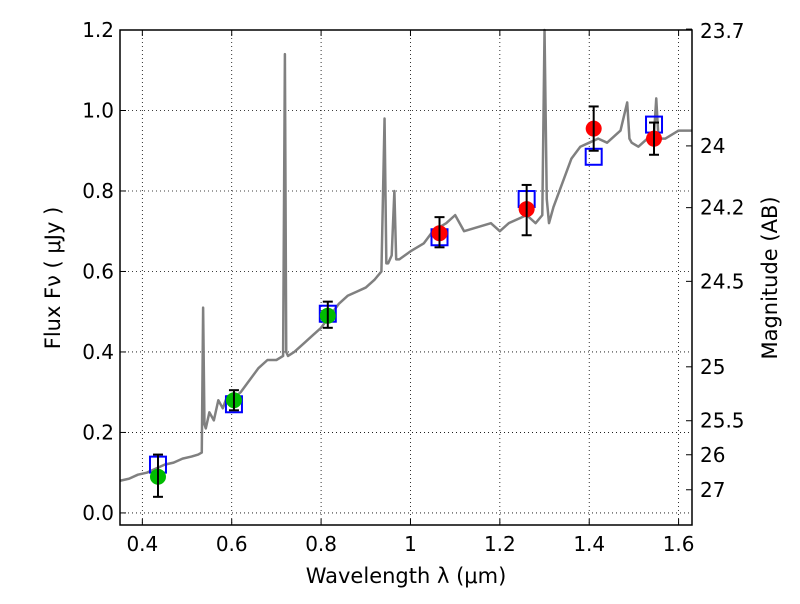 Image resolution: width=800 pixels, height=604 pixels. What do you see at coordinates (98, 110) in the screenshot?
I see `y-tick-label: 1.0` at bounding box center [98, 110].